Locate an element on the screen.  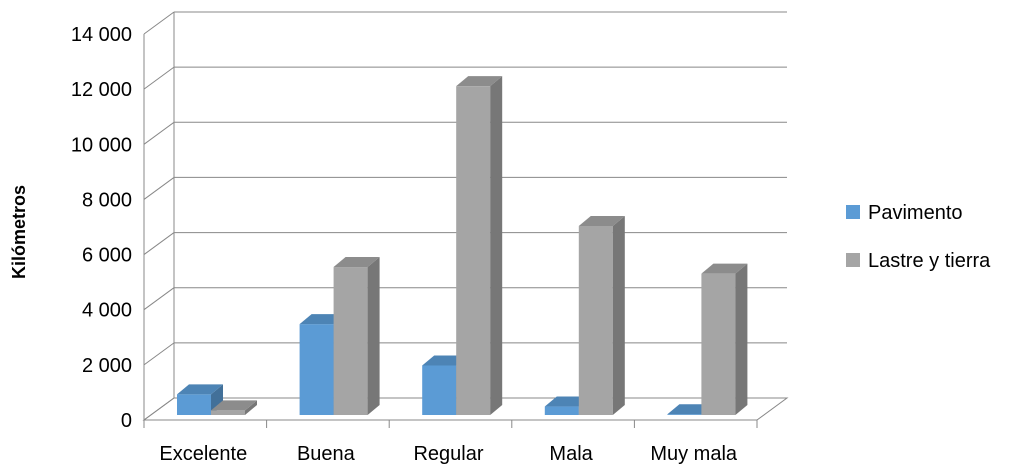
legend-label: Pavimento is located at coordinates (915, 213).